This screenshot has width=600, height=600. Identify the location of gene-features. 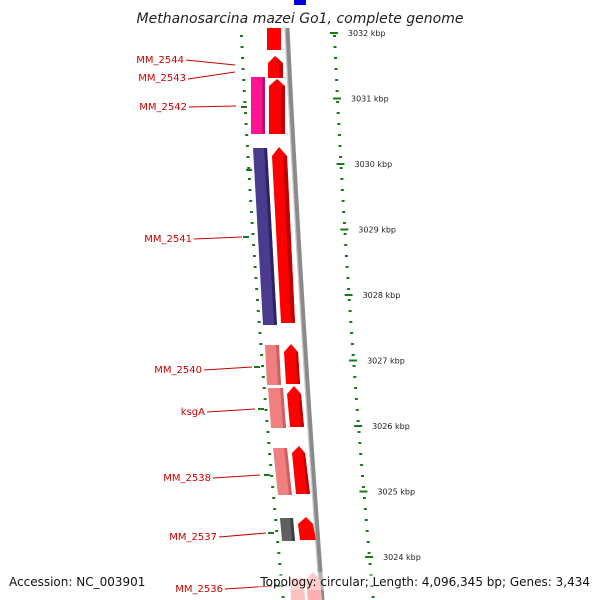
(286, 314).